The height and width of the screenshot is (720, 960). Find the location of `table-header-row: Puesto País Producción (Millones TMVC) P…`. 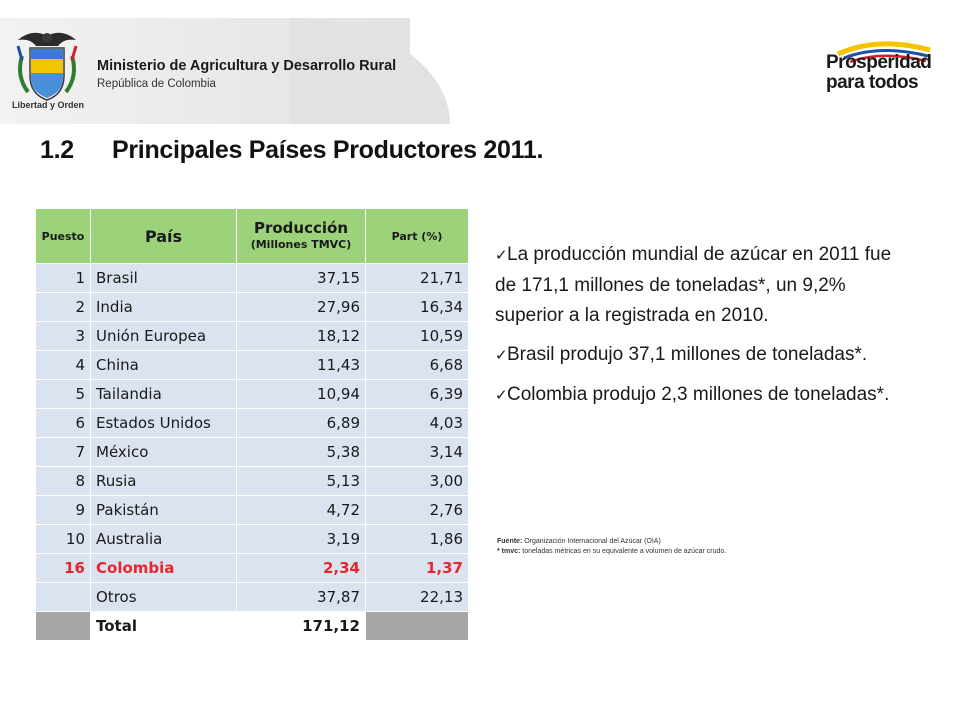

table-header-row: Puesto País Producción (Millones TMVC) P… is located at coordinates (252, 236).